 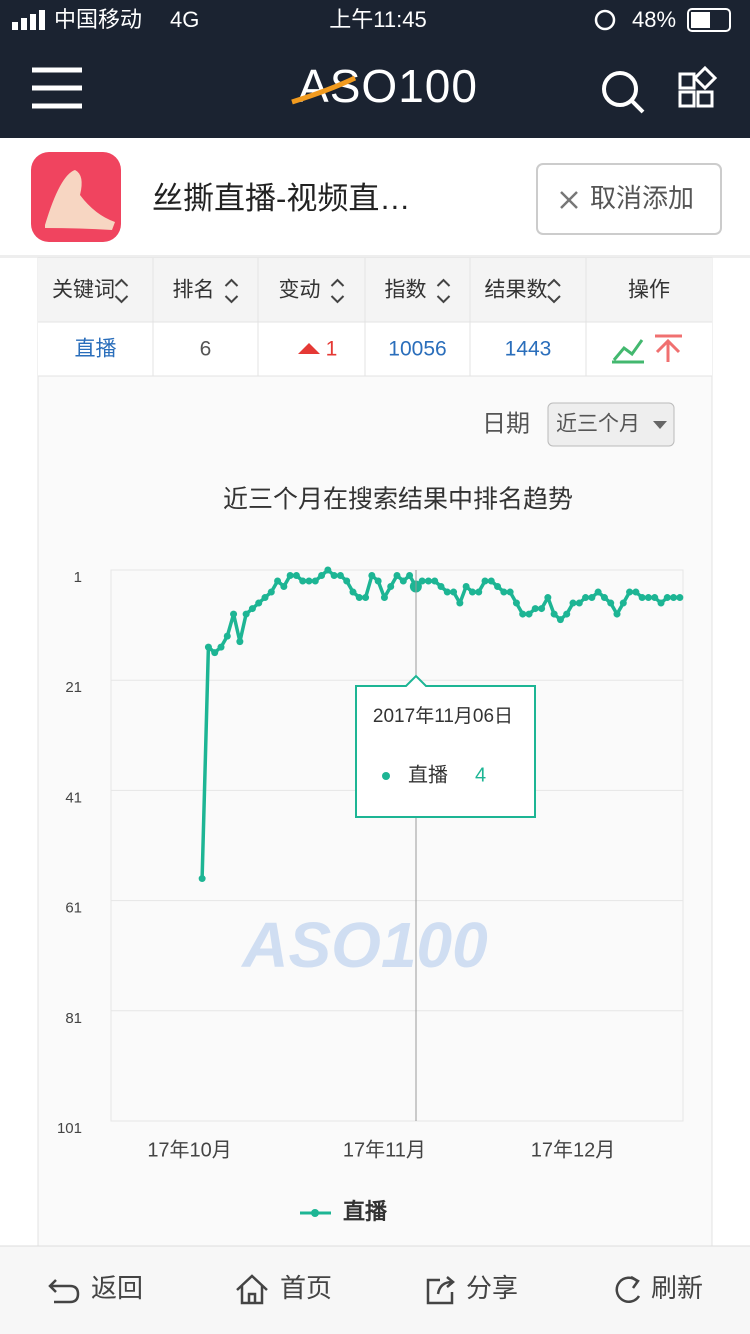 I want to click on legend-label: 直播, so click(x=365, y=1211).